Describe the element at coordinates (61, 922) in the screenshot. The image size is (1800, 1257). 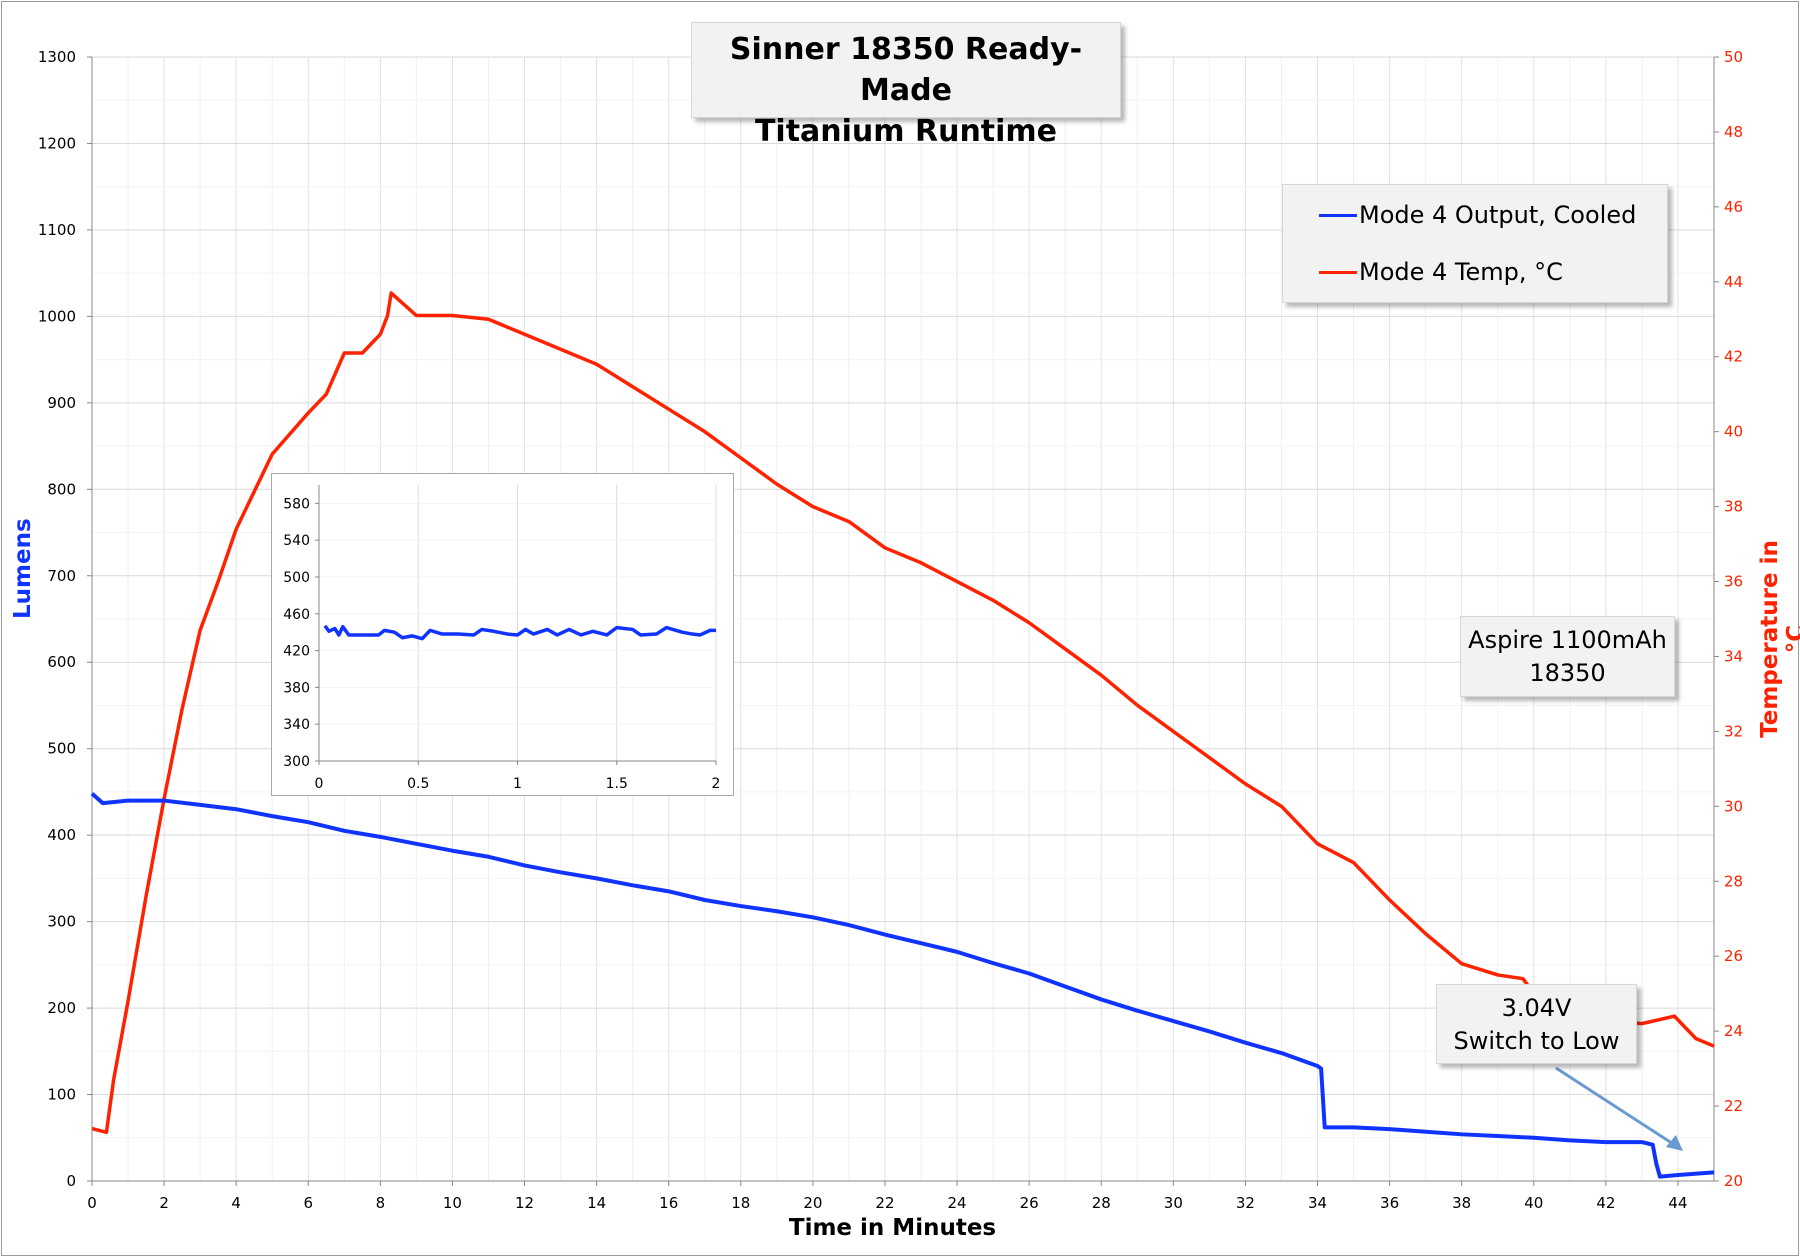
I see `y-tick-label: 300` at that location.